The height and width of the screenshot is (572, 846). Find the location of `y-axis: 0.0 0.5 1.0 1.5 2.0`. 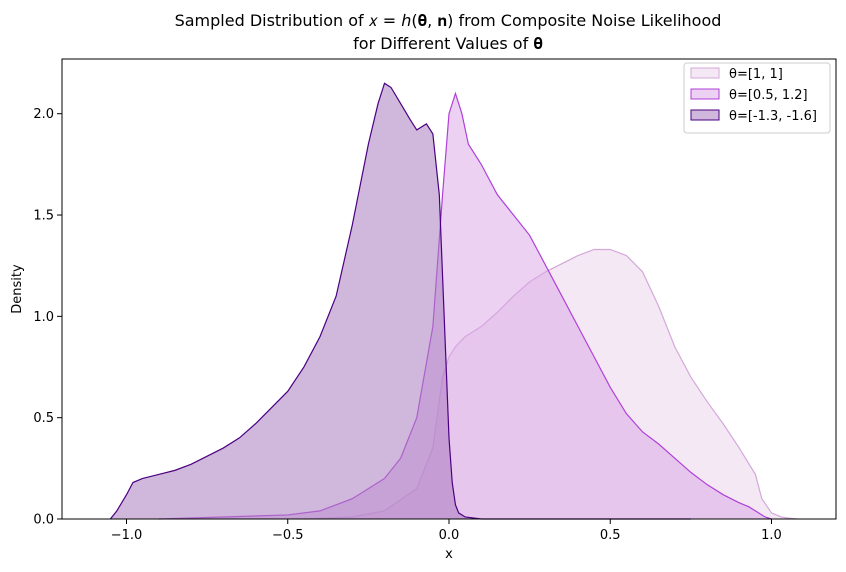

y-axis: 0.0 0.5 1.0 1.5 2.0 is located at coordinates (47, 317).